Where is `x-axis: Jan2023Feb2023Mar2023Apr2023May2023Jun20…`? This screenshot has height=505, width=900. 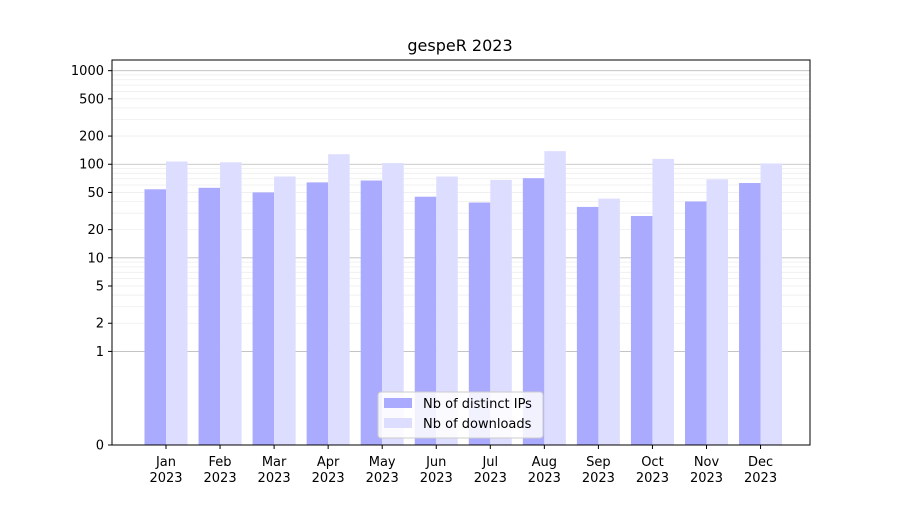
x-axis: Jan2023Feb2023Mar2023Apr2023May2023Jun20… is located at coordinates (463, 465).